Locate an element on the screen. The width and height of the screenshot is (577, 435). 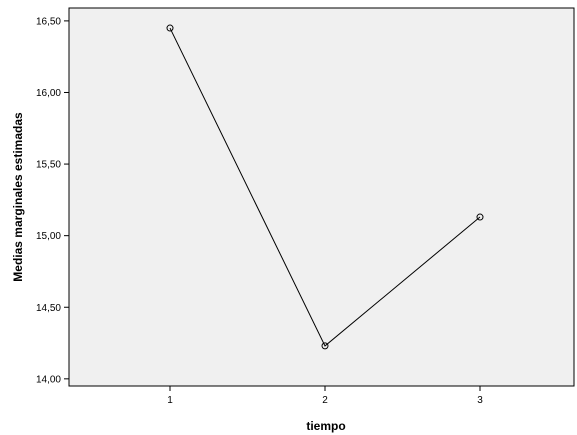
x-tick-label: 3 is located at coordinates (480, 400).